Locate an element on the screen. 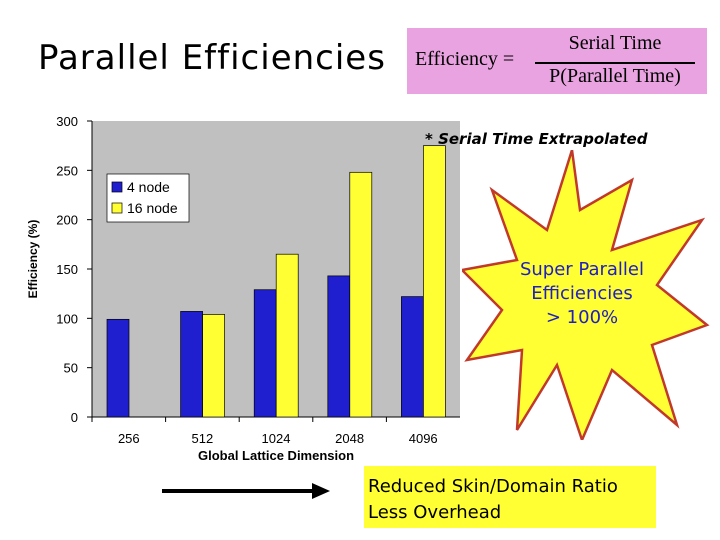 The height and width of the screenshot is (540, 720). x-tick-label: 1024 is located at coordinates (276, 438).